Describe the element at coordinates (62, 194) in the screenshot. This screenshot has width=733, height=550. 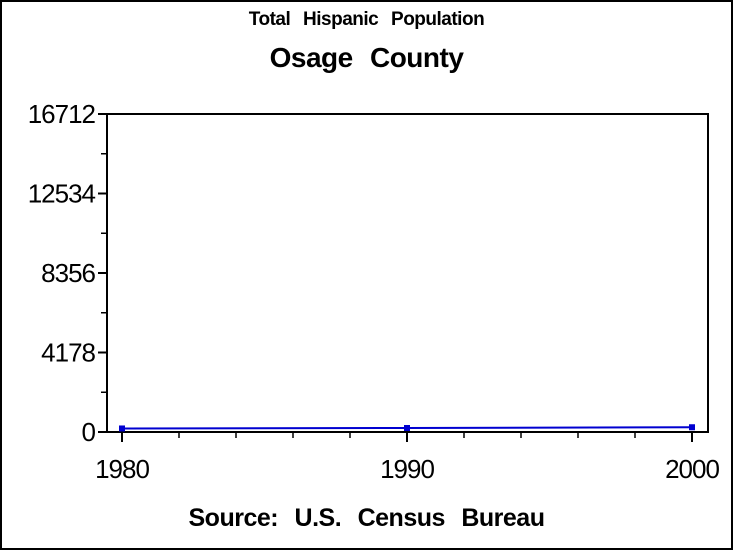
I see `y-tick-label: 12534` at that location.